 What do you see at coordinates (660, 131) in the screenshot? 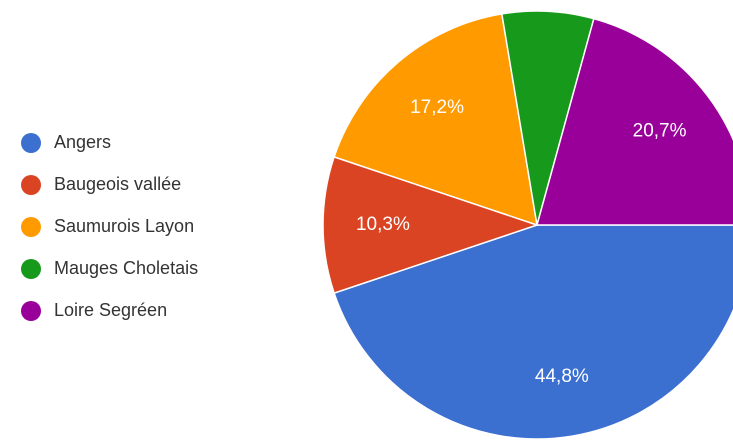
I see `slice-label: 20,7%` at bounding box center [660, 131].